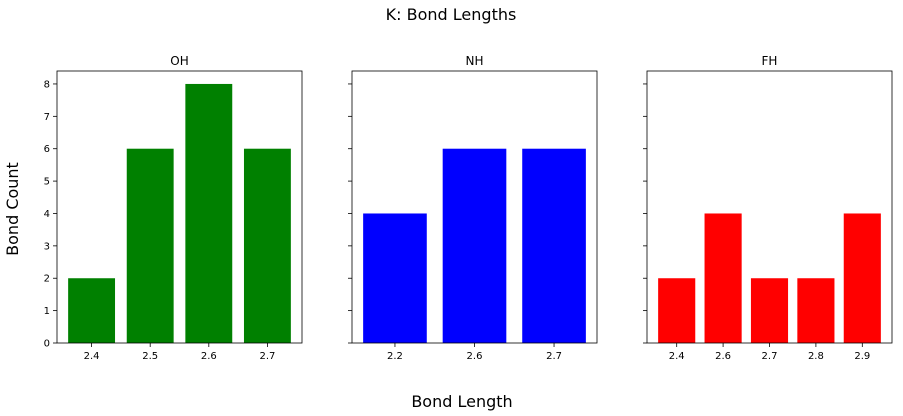  I want to click on x-tick-label-nh-1: 2.6, so click(475, 356).